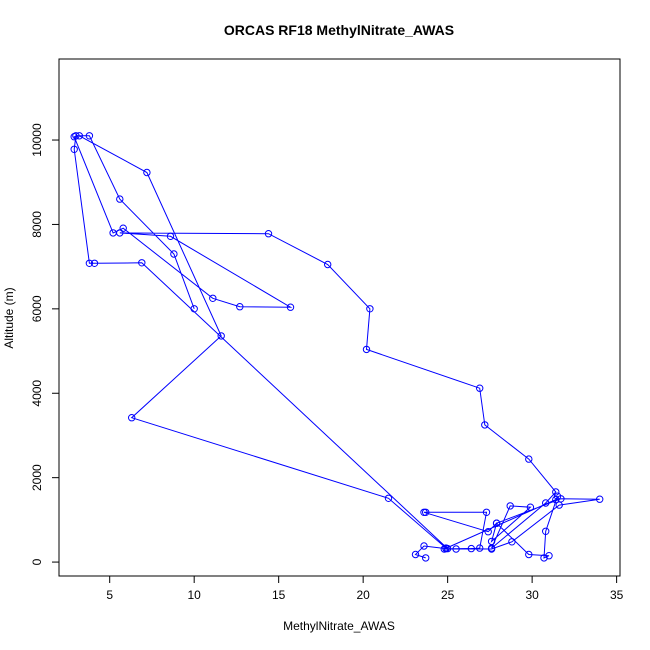 This screenshot has height=650, width=650. What do you see at coordinates (37, 308) in the screenshot?
I see `y-tick-label: 6000` at bounding box center [37, 308].